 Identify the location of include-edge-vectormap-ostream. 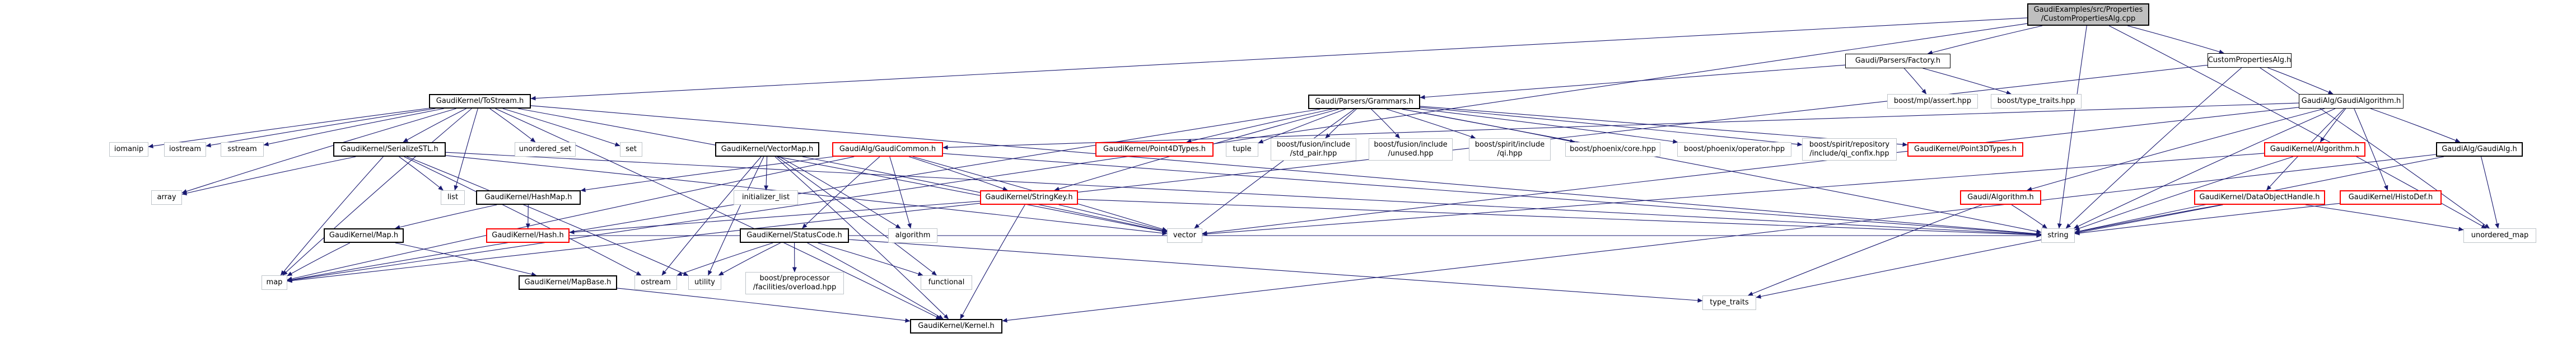
(712, 216).